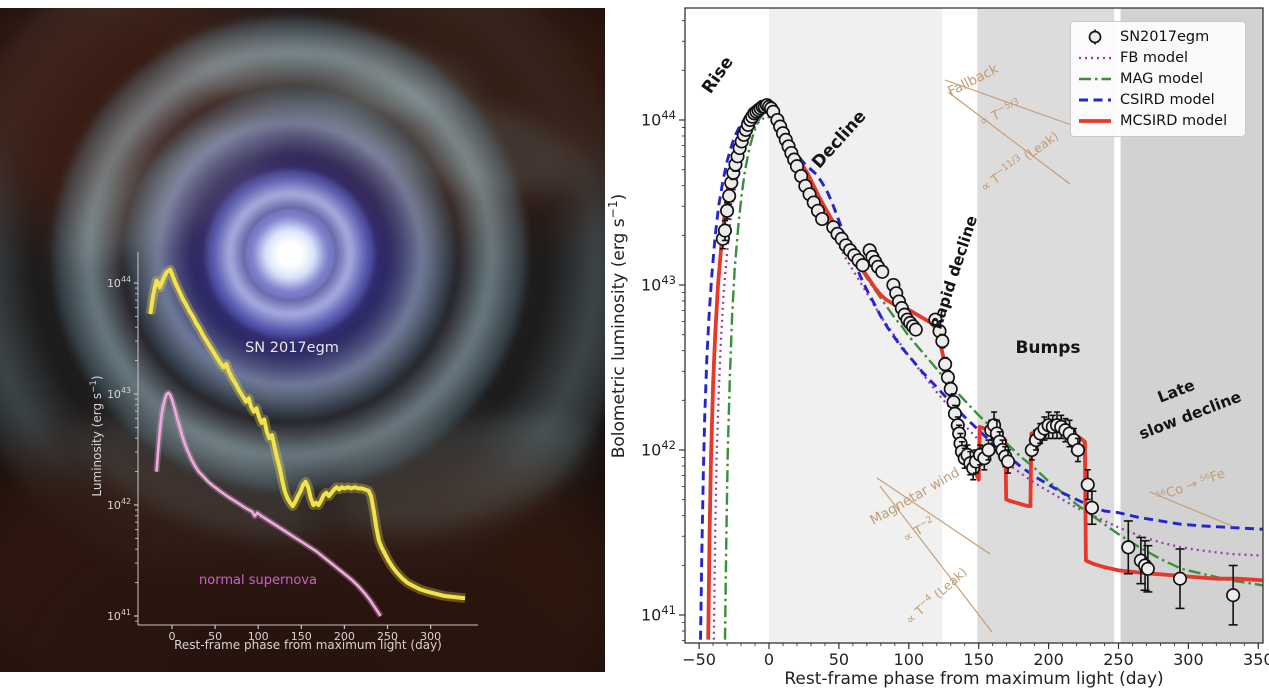  What do you see at coordinates (1167, 100) in the screenshot?
I see `legend-label: CSIRD model` at bounding box center [1167, 100].